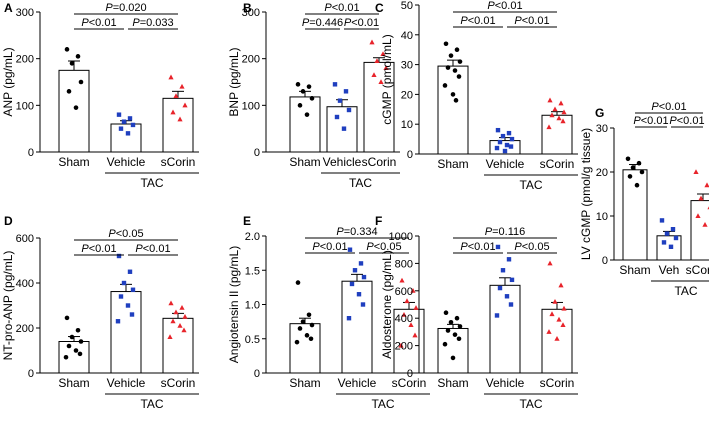 The height and width of the screenshot is (428, 709). I want to click on panel-letter-B: B, so click(247, 8).